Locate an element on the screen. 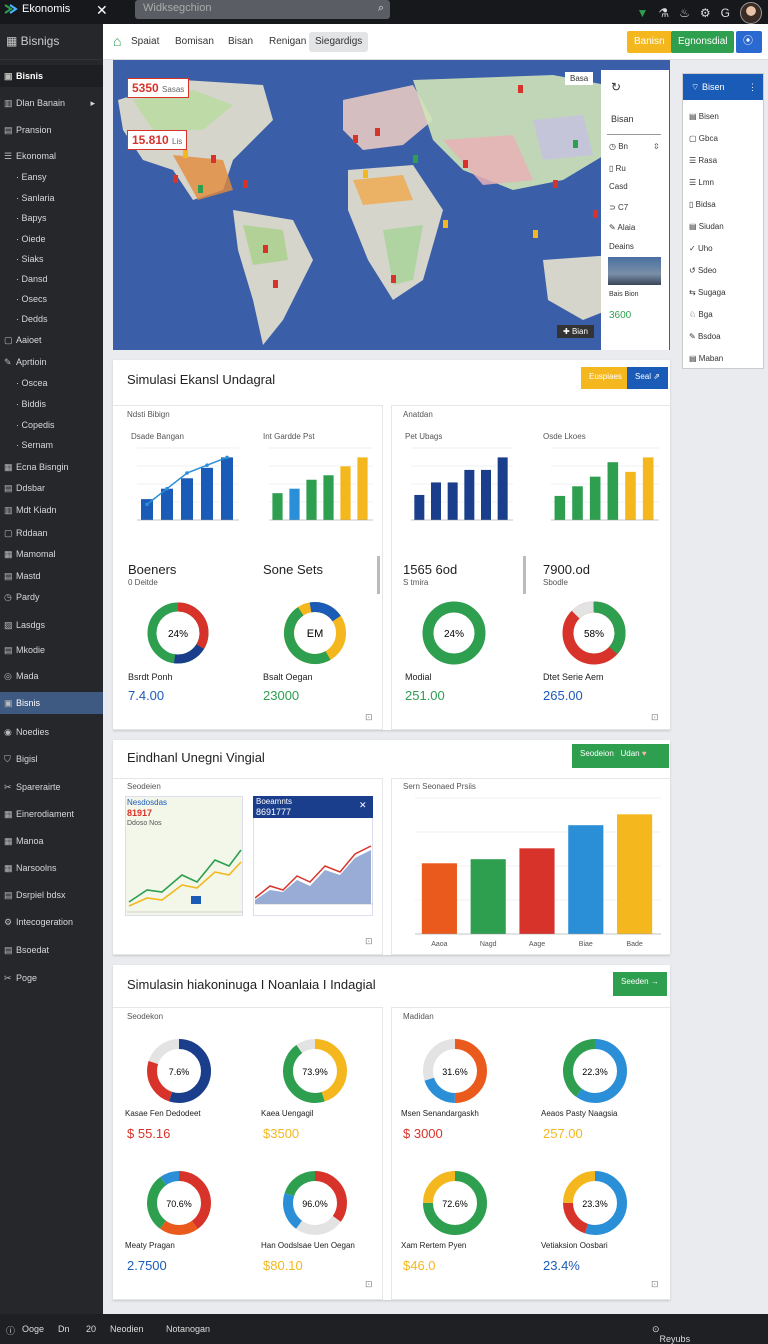 This screenshot has width=768, height=1344. right-panel-item: ✎ Bsdoa is located at coordinates (723, 337).